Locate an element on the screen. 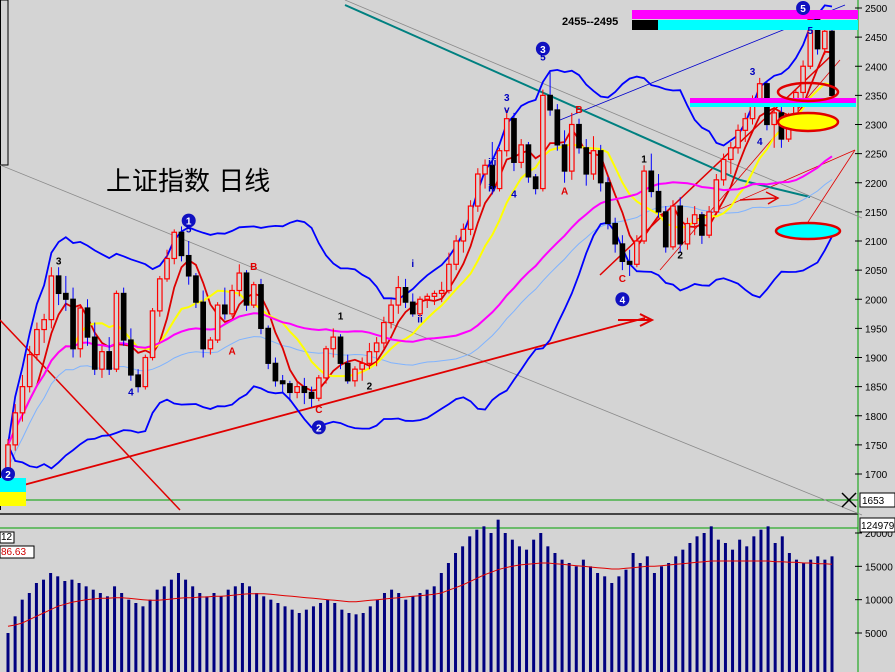 This screenshot has width=895, height=672. channel-line-red is located at coordinates (831, 186).